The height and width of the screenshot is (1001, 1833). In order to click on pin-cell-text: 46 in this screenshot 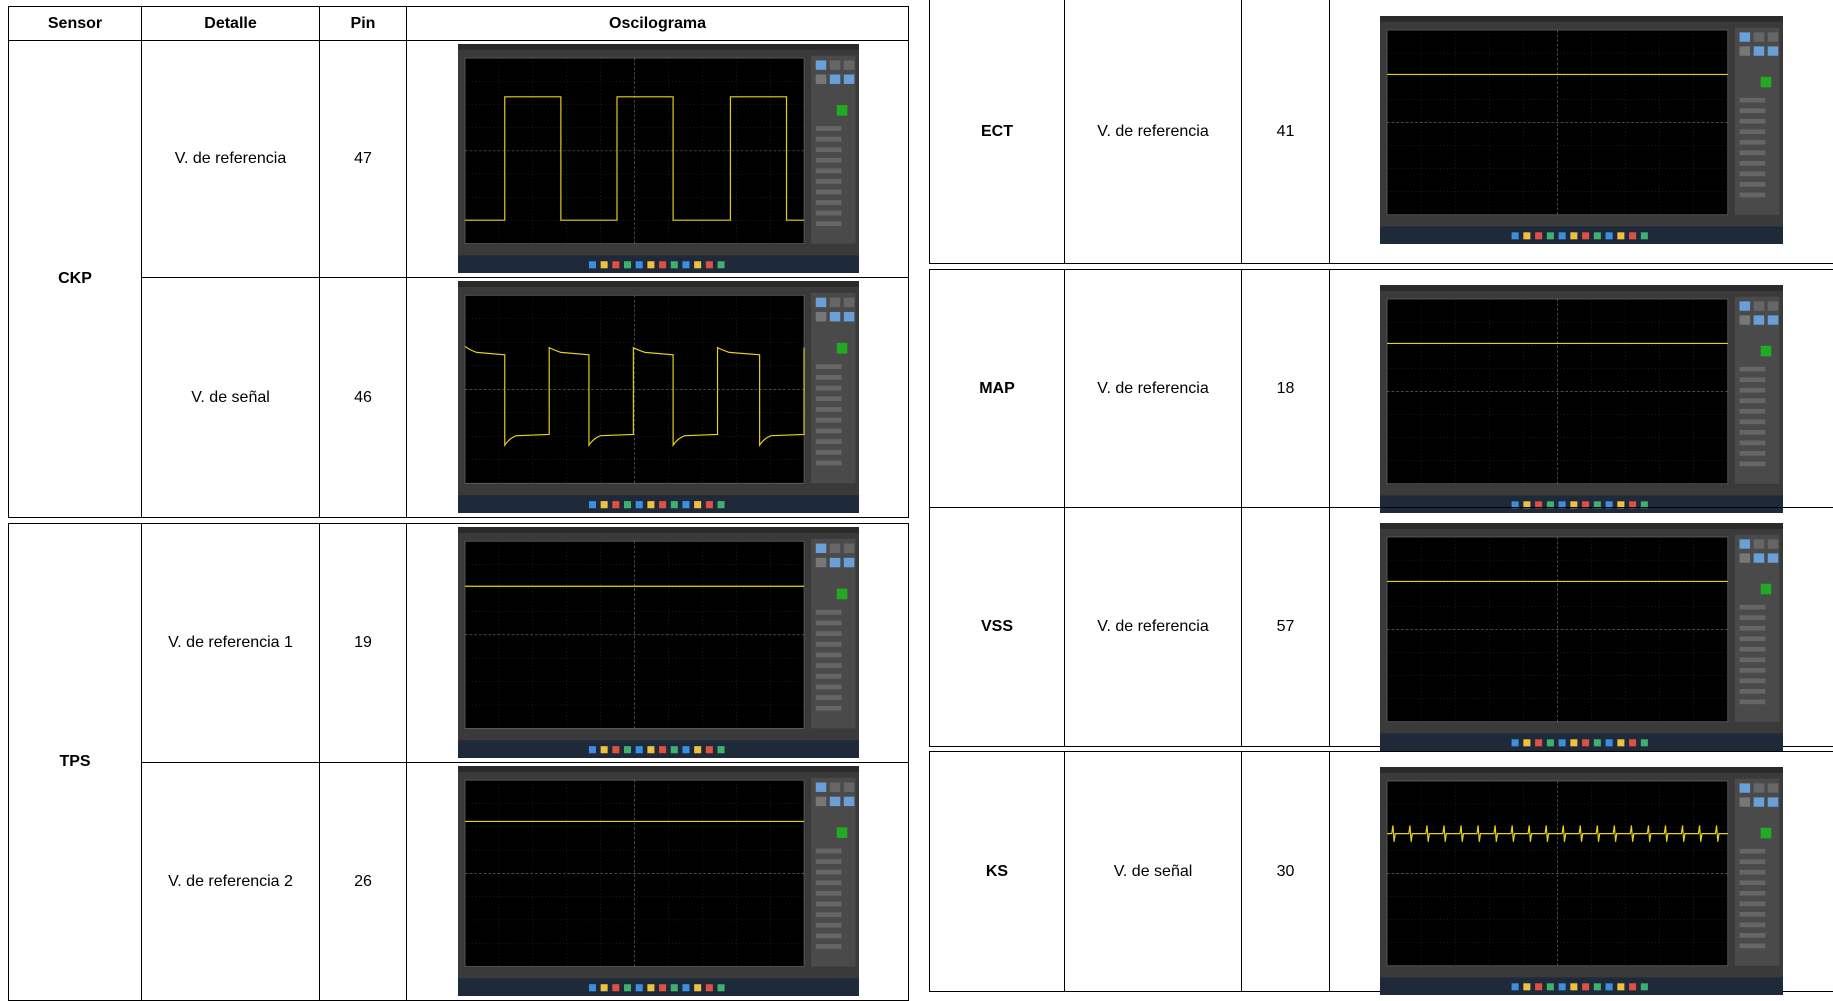, I will do `click(363, 397)`.